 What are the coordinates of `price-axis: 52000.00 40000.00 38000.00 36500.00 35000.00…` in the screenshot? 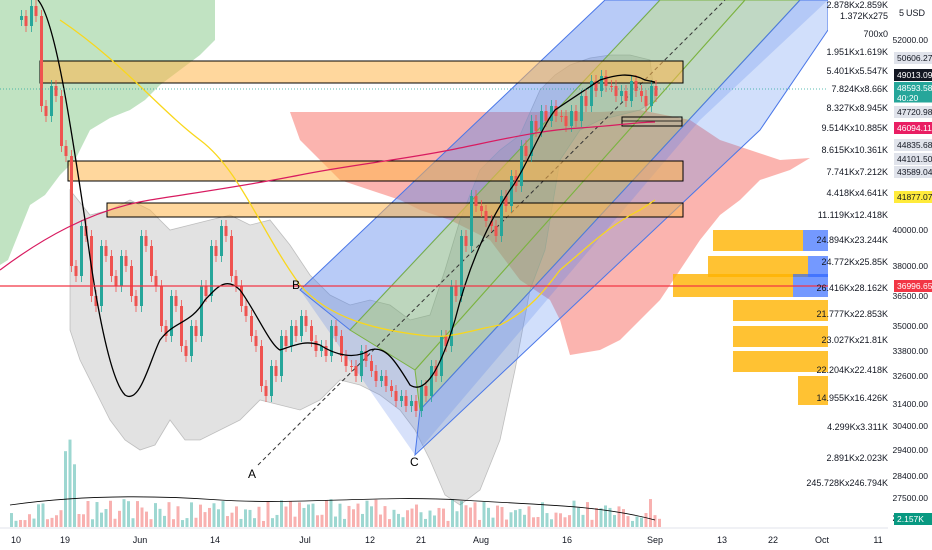 It's located at (910, 264).